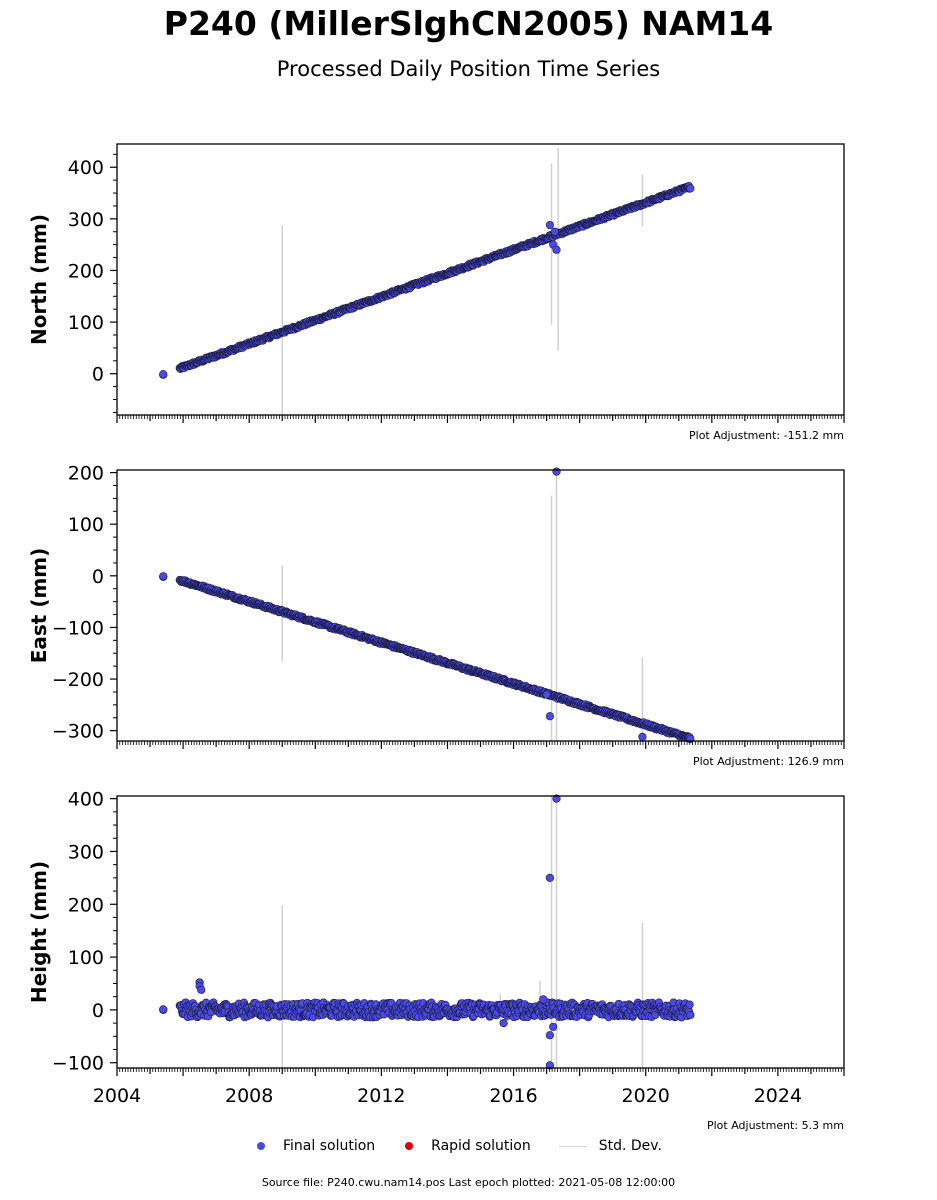 This screenshot has width=937, height=1200. Describe the element at coordinates (86, 852) in the screenshot. I see `height-ytick-label-4: 300` at that location.